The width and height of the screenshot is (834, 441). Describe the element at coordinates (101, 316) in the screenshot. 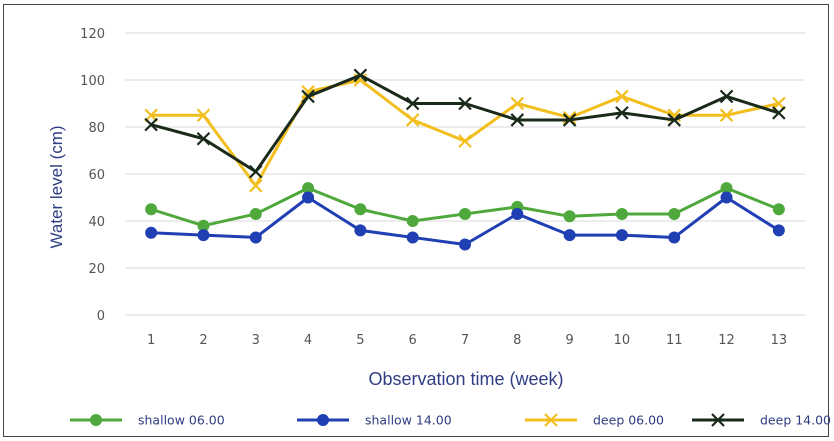

I see `y-tick-label: 0` at that location.